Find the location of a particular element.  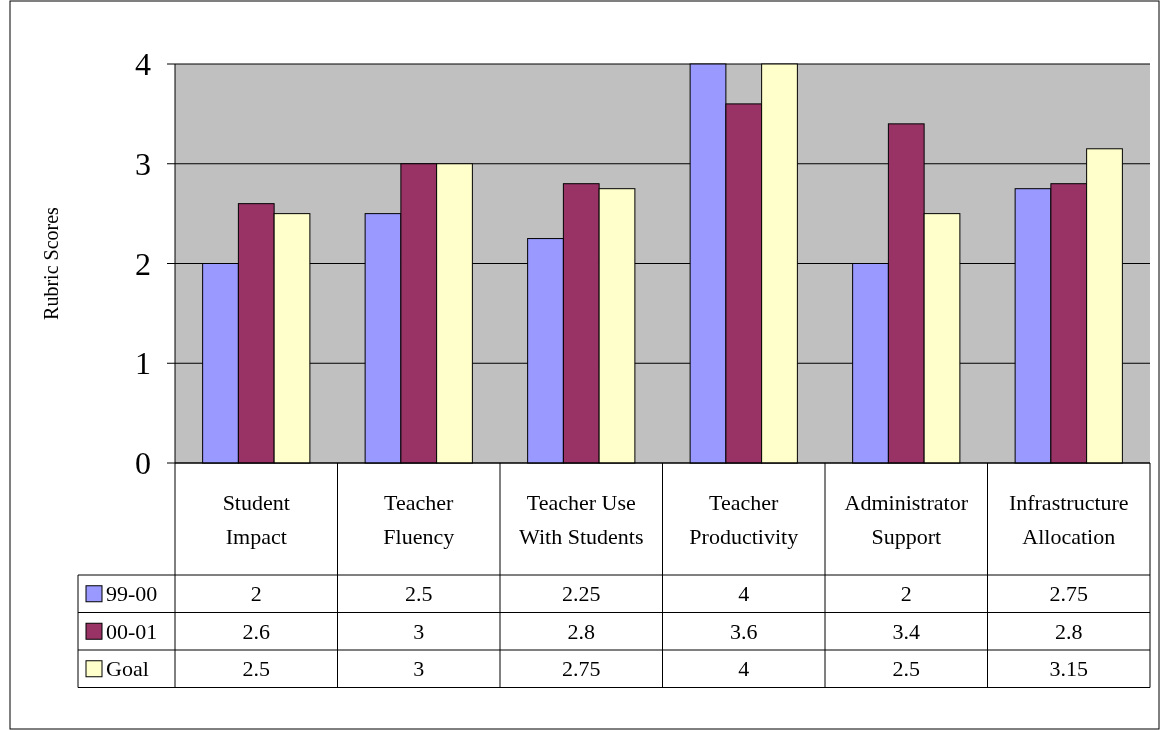

y-tick-label: 1 is located at coordinates (143, 363).